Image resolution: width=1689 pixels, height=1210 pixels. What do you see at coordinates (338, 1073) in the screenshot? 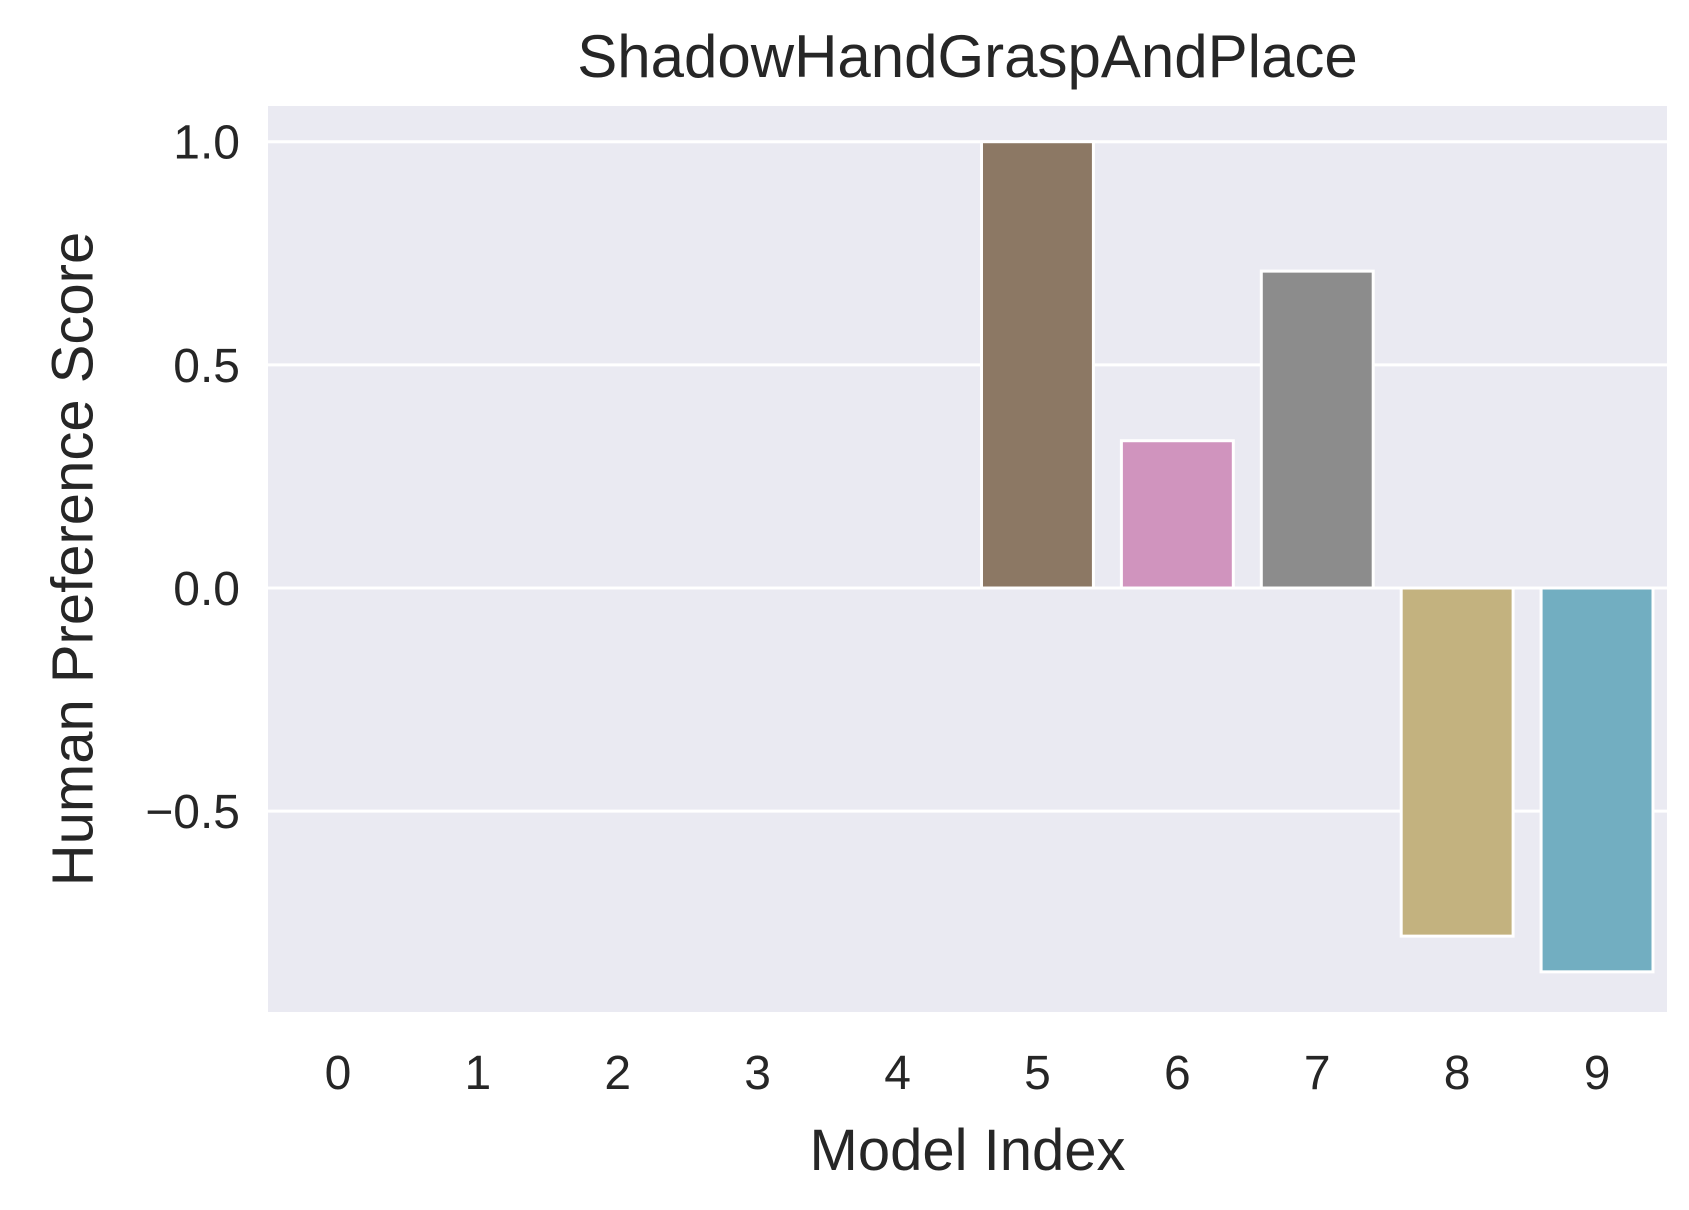
I see `x-tick-label: 0` at bounding box center [338, 1073].